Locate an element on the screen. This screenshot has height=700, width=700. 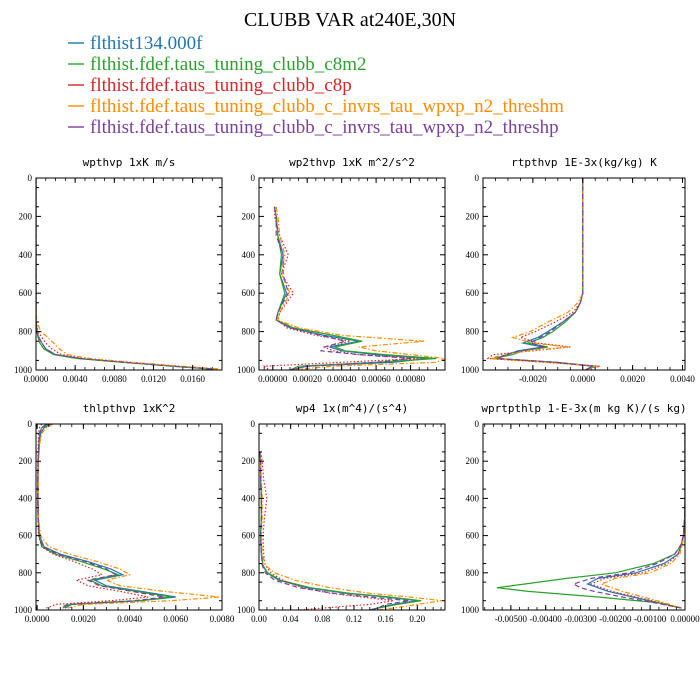
xtick-label-2-3: 0.0040 is located at coordinates (682, 379).